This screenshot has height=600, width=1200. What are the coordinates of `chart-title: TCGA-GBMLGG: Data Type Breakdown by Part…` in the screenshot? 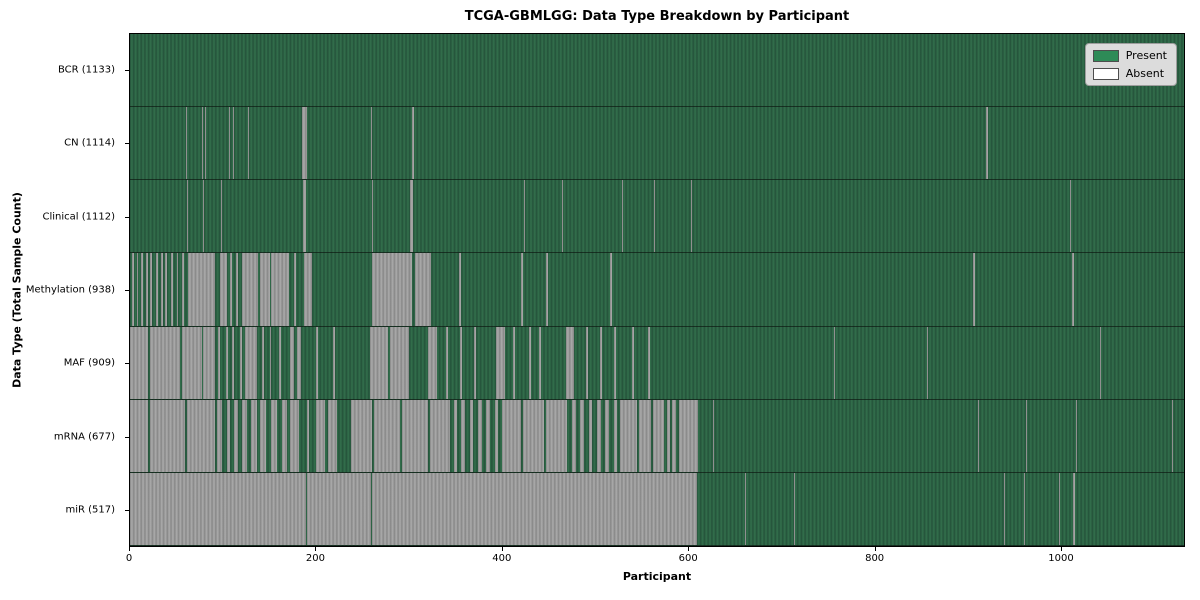 It's located at (657, 16).